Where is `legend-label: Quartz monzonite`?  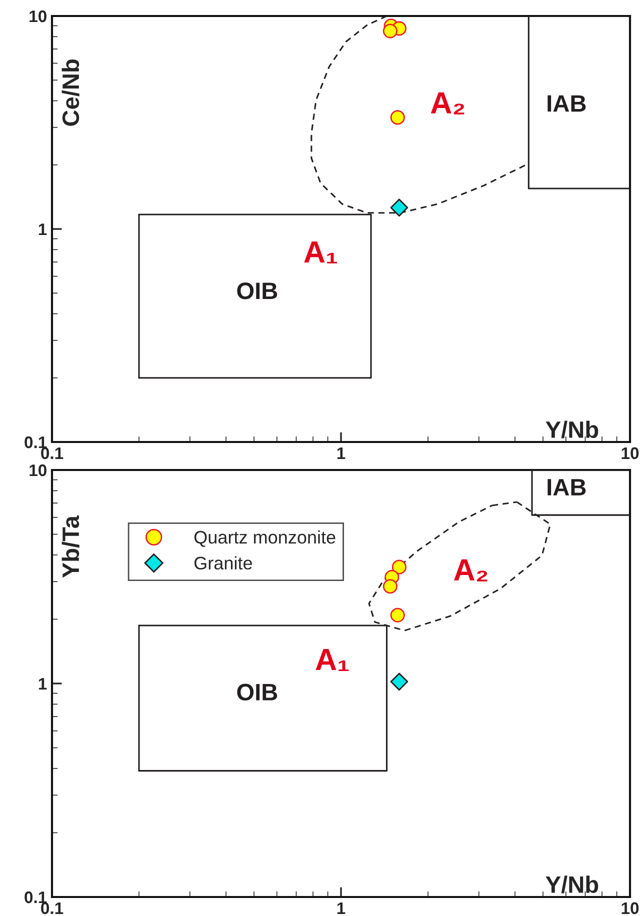 legend-label: Quartz monzonite is located at coordinates (265, 538).